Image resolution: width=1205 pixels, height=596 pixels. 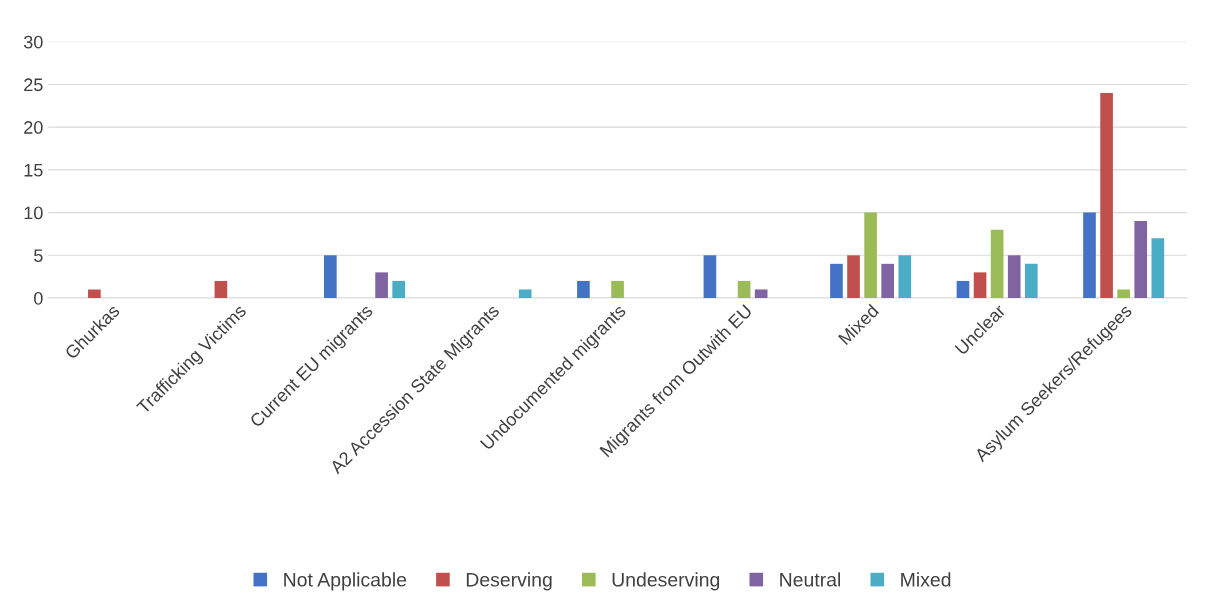 What do you see at coordinates (38, 298) in the screenshot?
I see `y-tick-label: 0` at bounding box center [38, 298].